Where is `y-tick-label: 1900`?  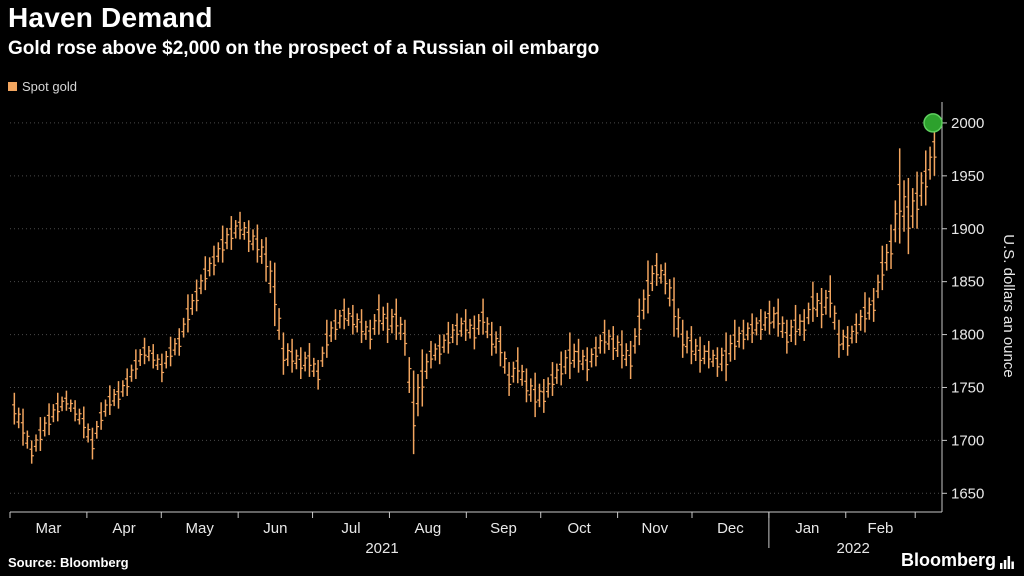 y-tick-label: 1900 is located at coordinates (967, 229).